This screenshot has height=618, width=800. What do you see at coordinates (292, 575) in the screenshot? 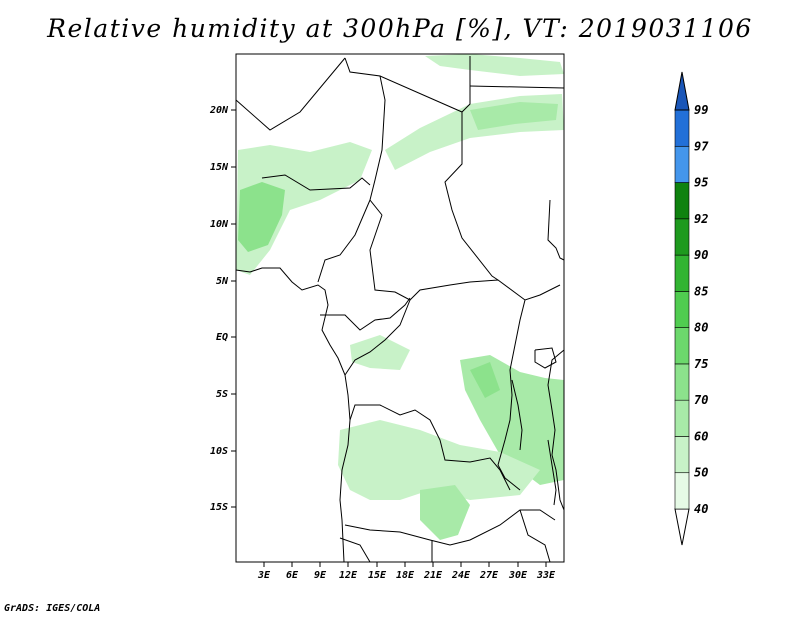
I see `lon-tick-label: 6E` at bounding box center [292, 575].